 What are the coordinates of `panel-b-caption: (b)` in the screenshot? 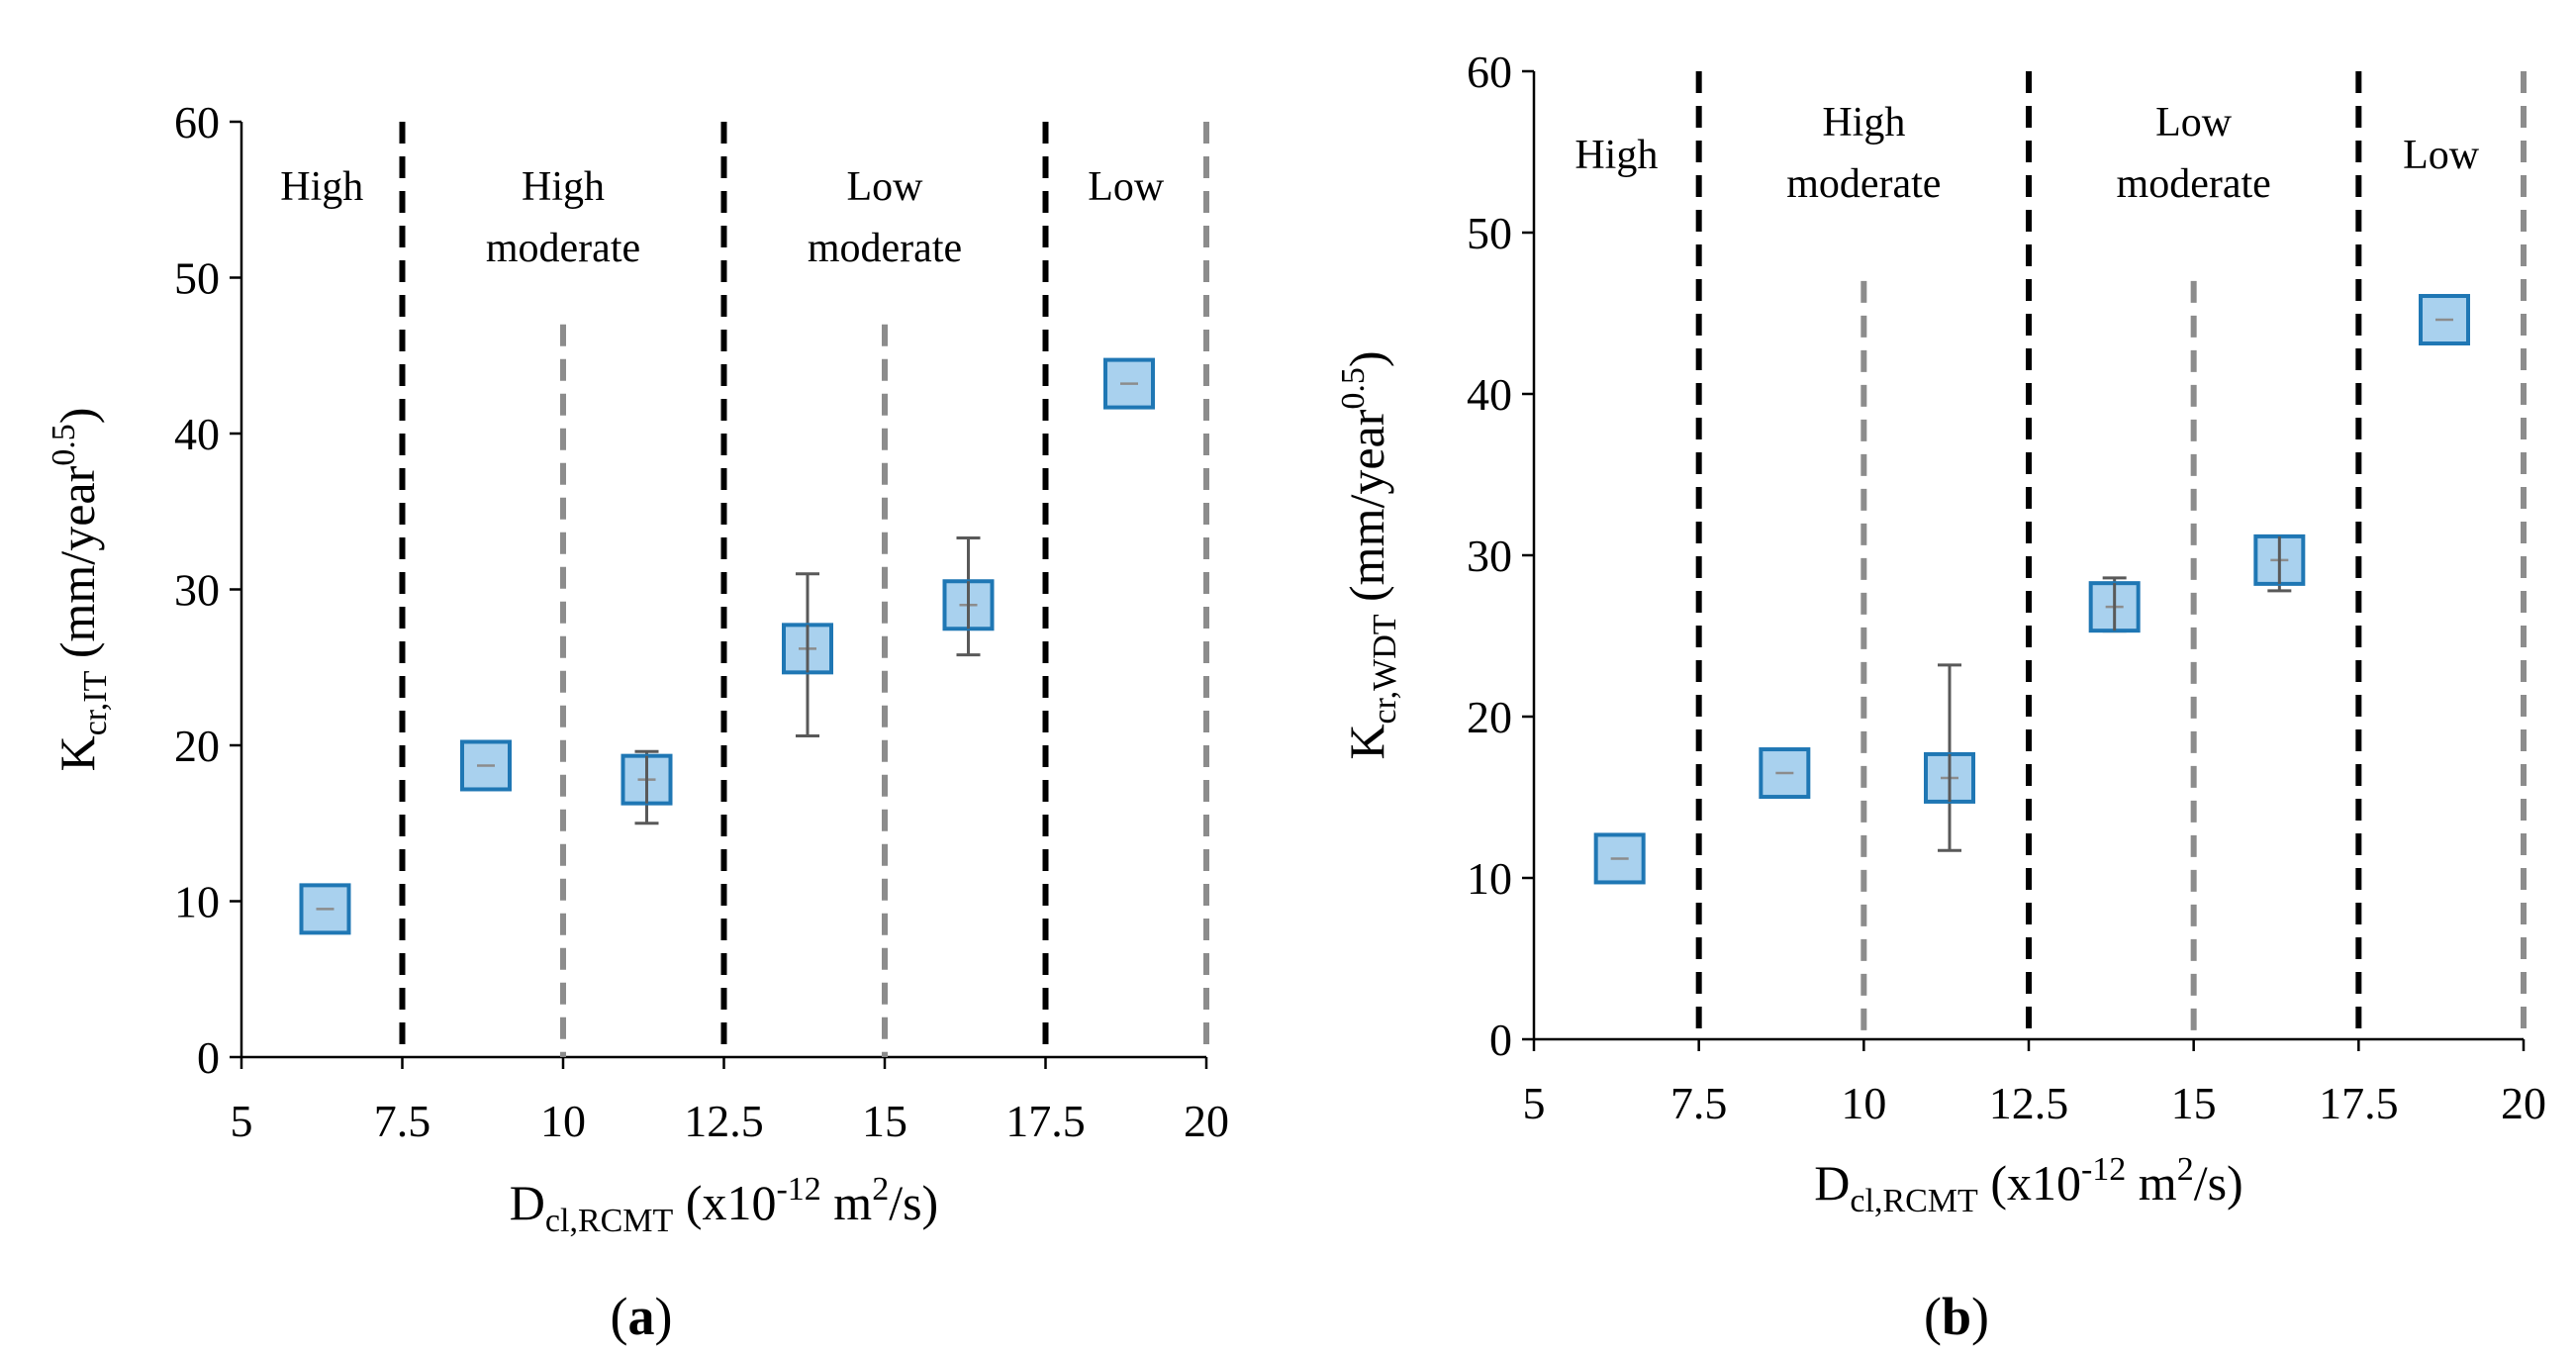 It's located at (1956, 1316).